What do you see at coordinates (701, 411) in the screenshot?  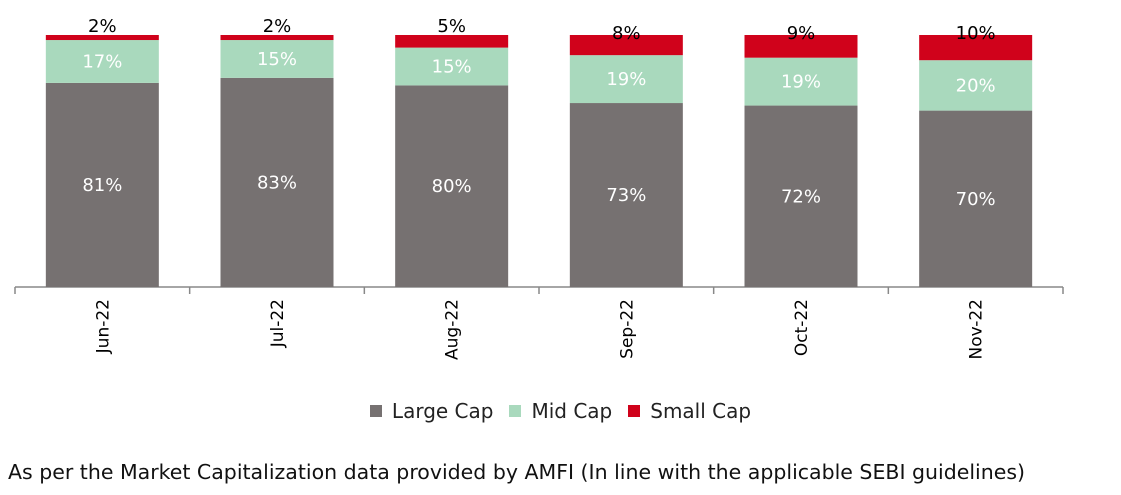 I see `legend-label: Small Cap` at bounding box center [701, 411].